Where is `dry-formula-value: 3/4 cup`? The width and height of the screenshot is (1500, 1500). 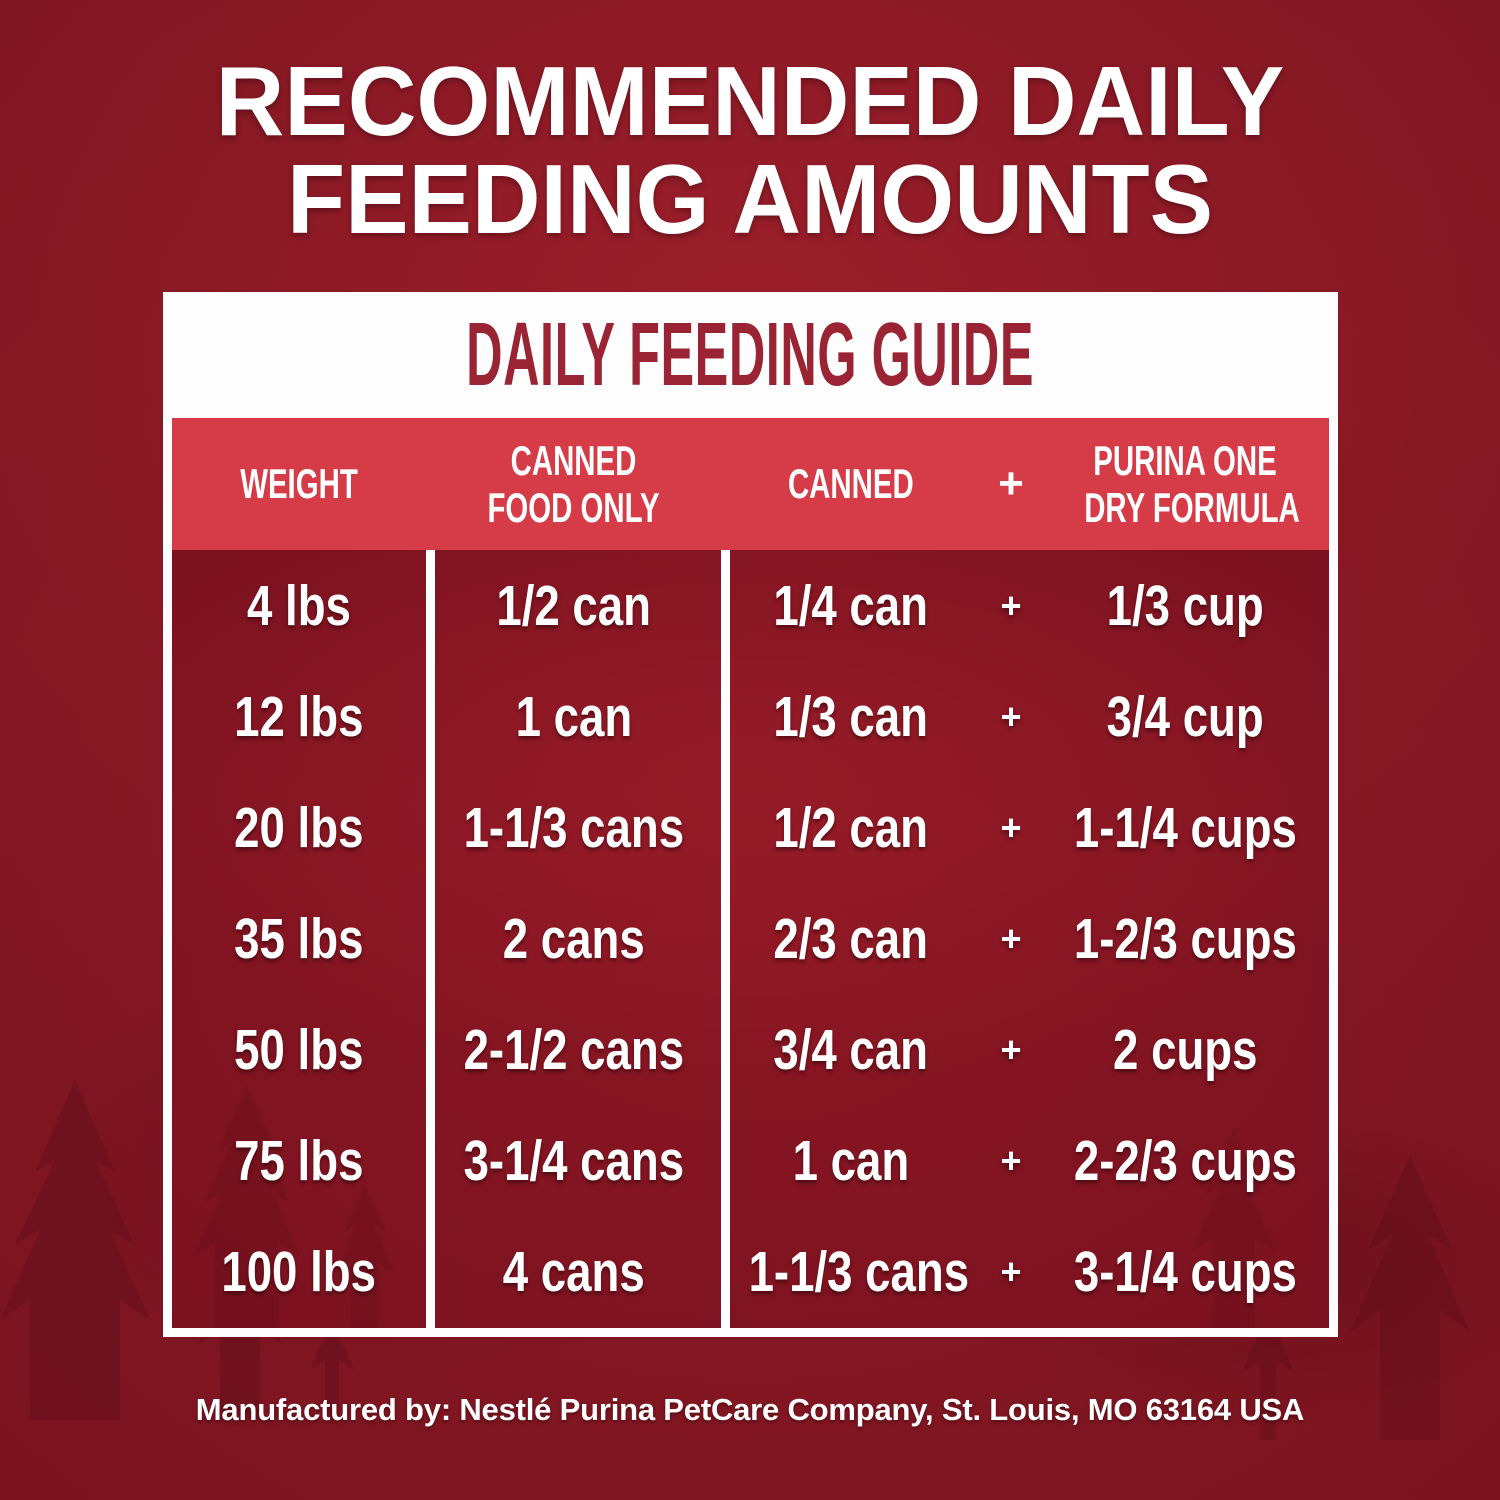
dry-formula-value: 3/4 cup is located at coordinates (1185, 716).